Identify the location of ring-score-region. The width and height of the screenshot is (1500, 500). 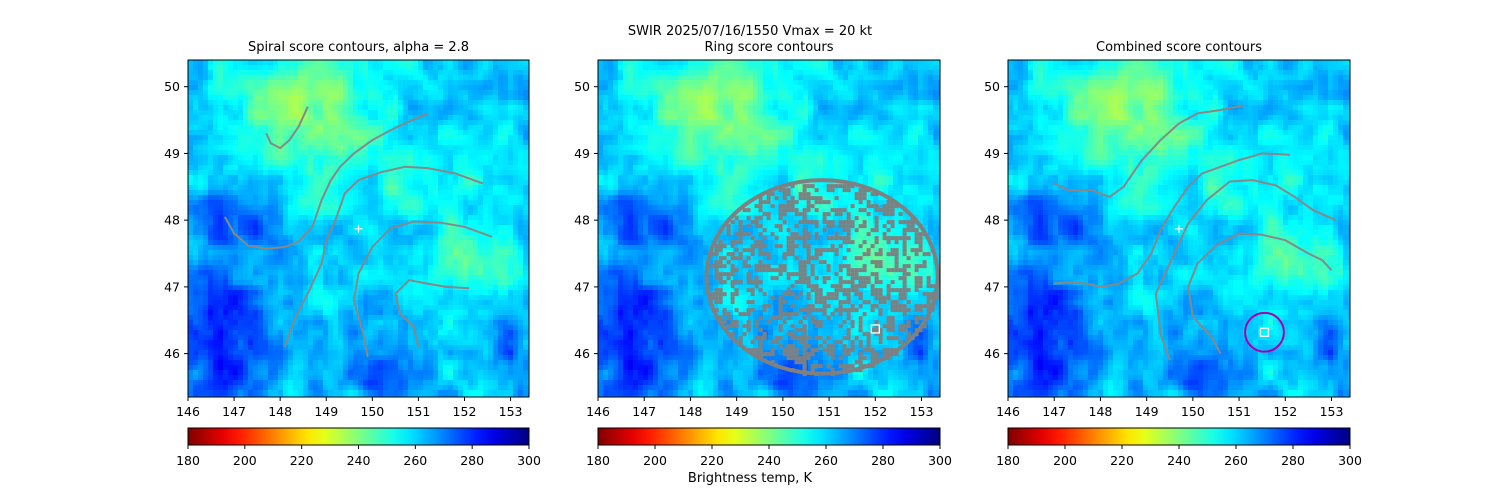
(822, 277).